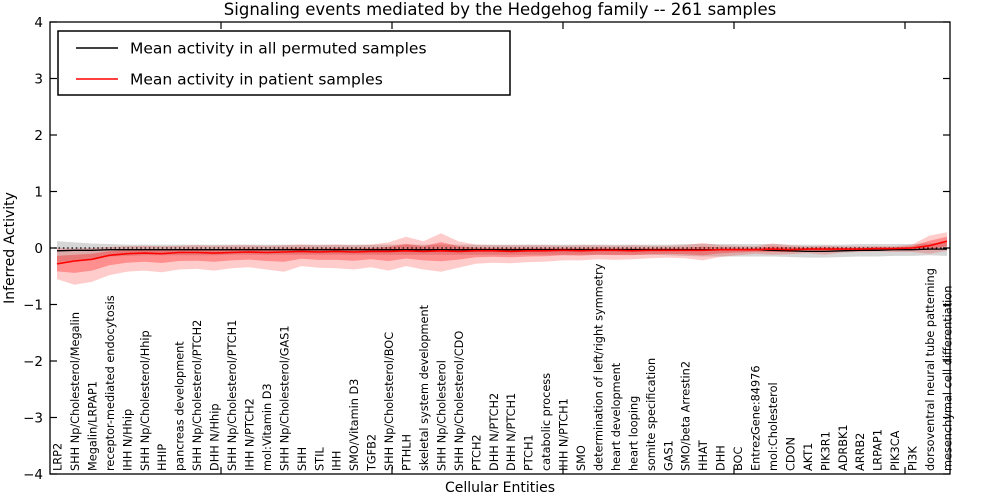 This screenshot has height=500, width=1000. I want to click on x-category-label: STIL, so click(319, 459).